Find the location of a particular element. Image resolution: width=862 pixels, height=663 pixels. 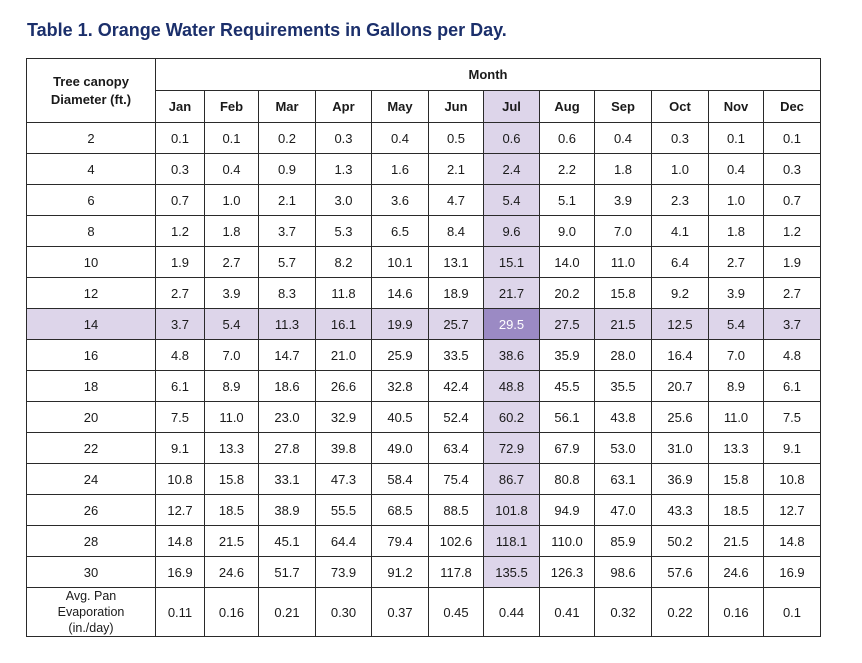

month-header-jan: Jan is located at coordinates (180, 106).